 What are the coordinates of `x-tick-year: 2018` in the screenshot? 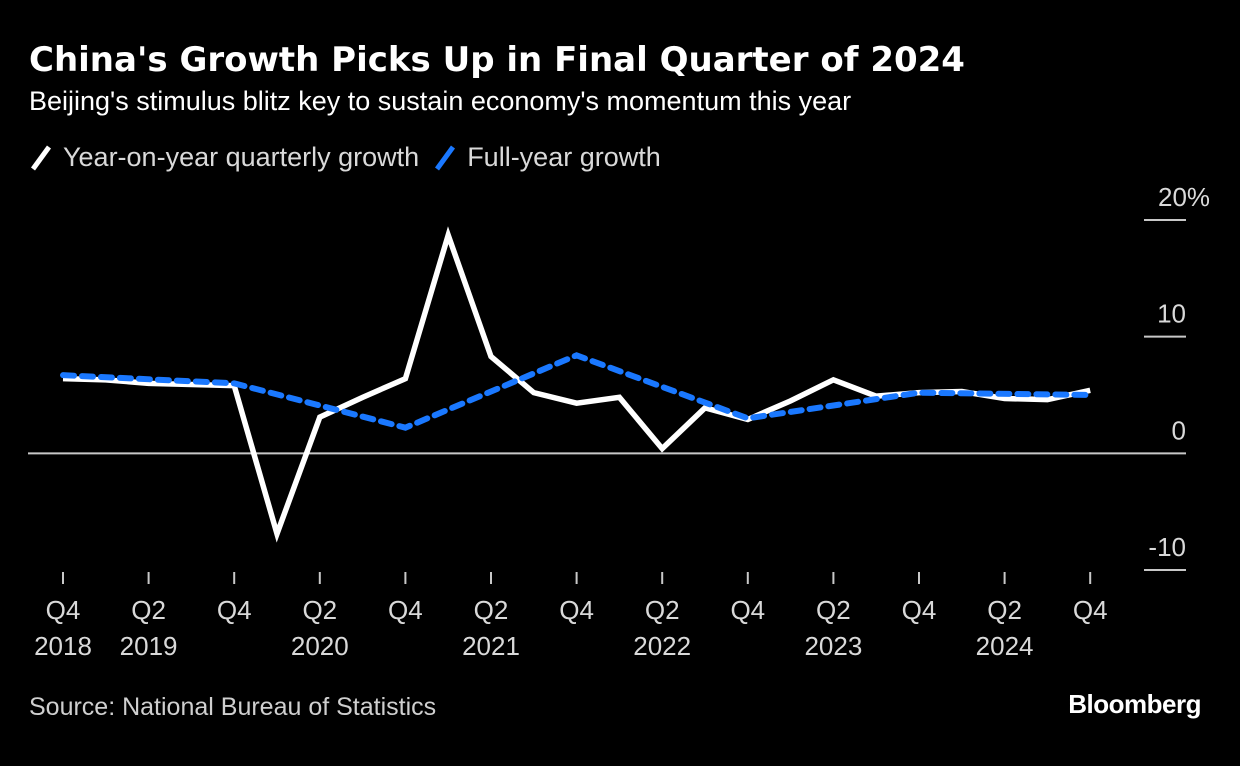 It's located at (63, 646).